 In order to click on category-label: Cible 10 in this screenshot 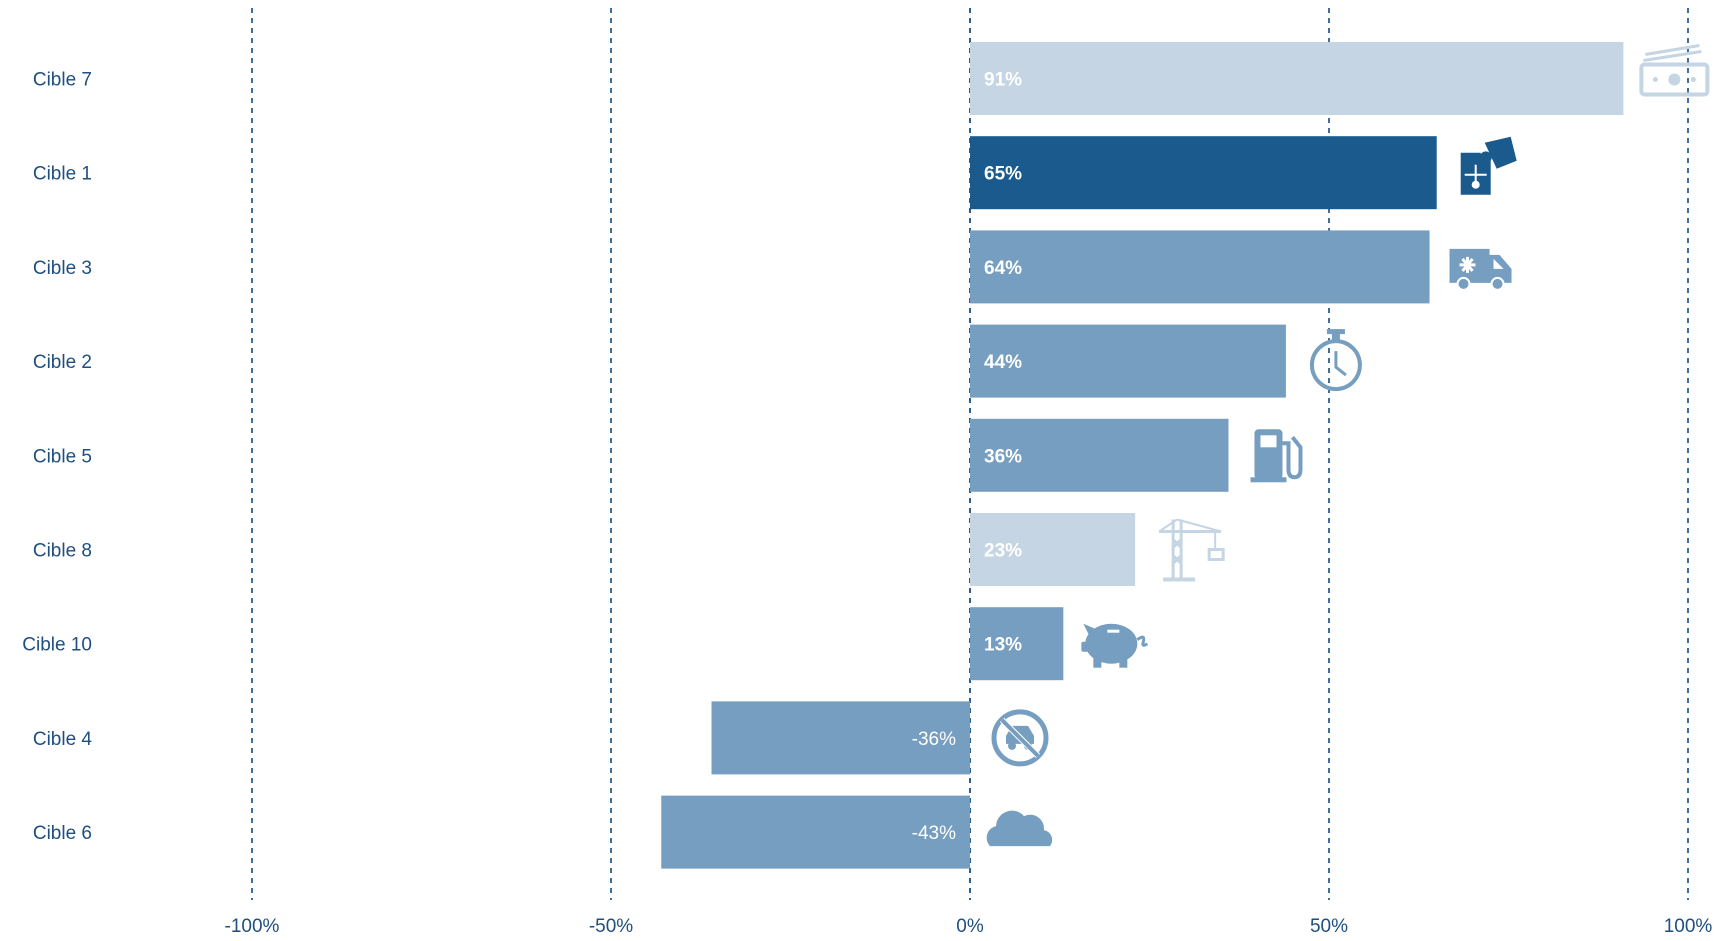, I will do `click(57, 645)`.